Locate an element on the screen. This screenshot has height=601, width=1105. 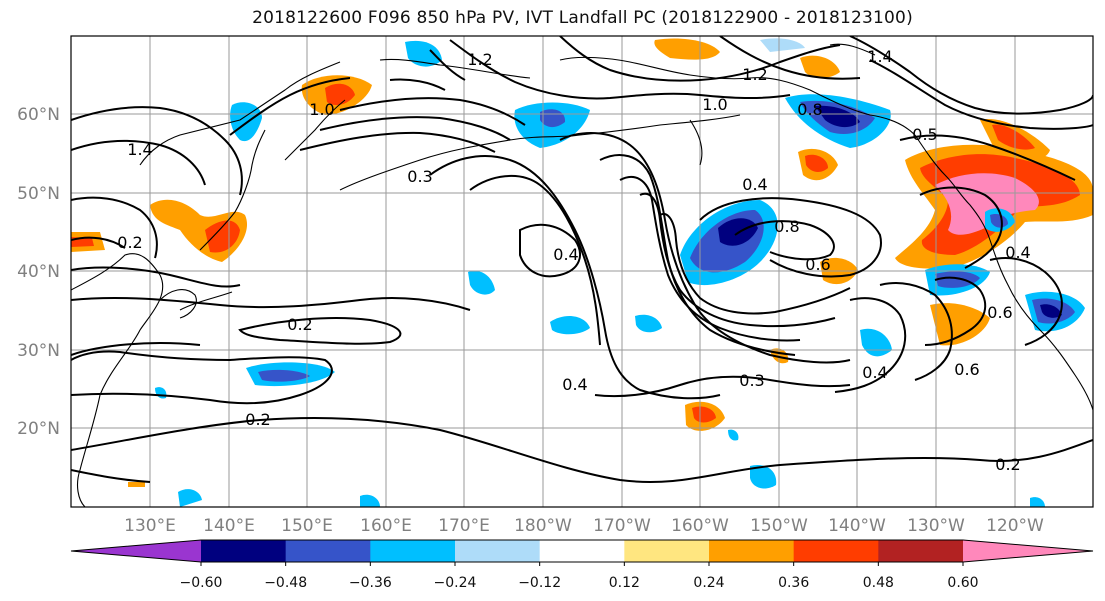
contour-label: 0.5 is located at coordinates (924, 134).